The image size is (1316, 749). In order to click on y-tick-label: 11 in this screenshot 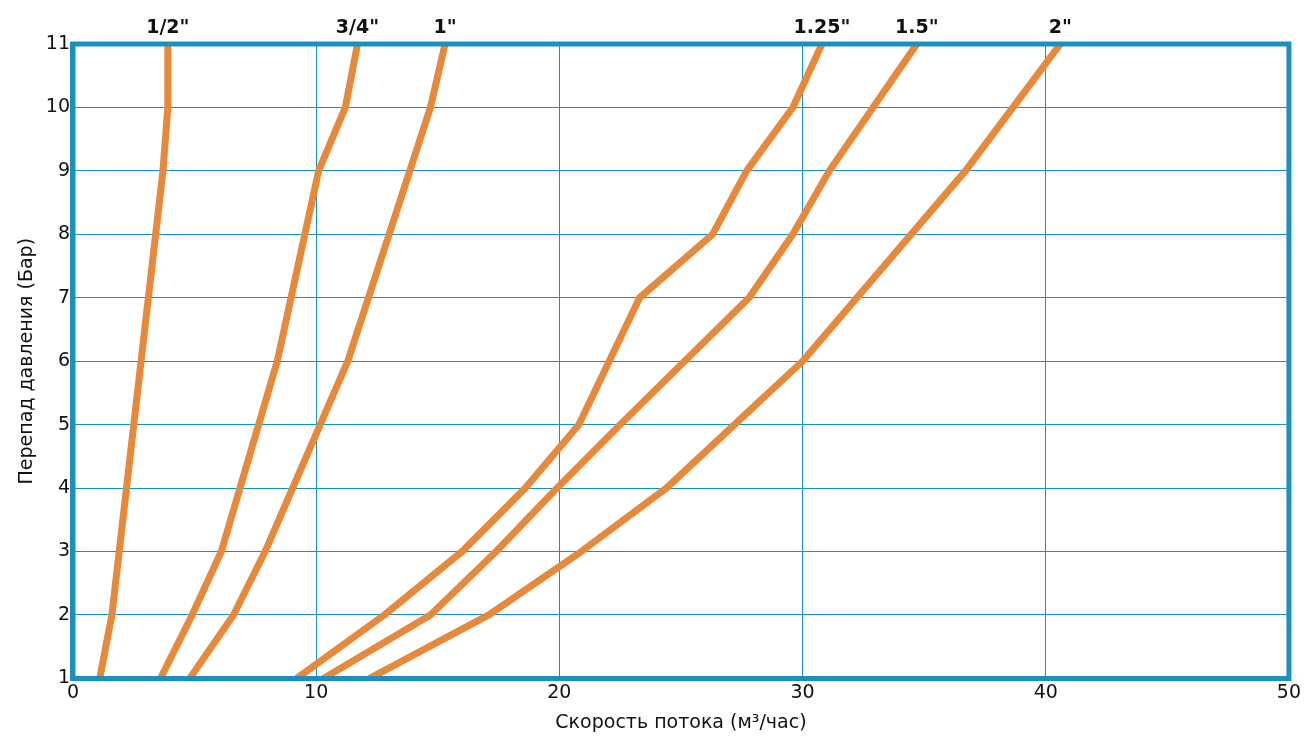, I will do `click(57, 41)`.